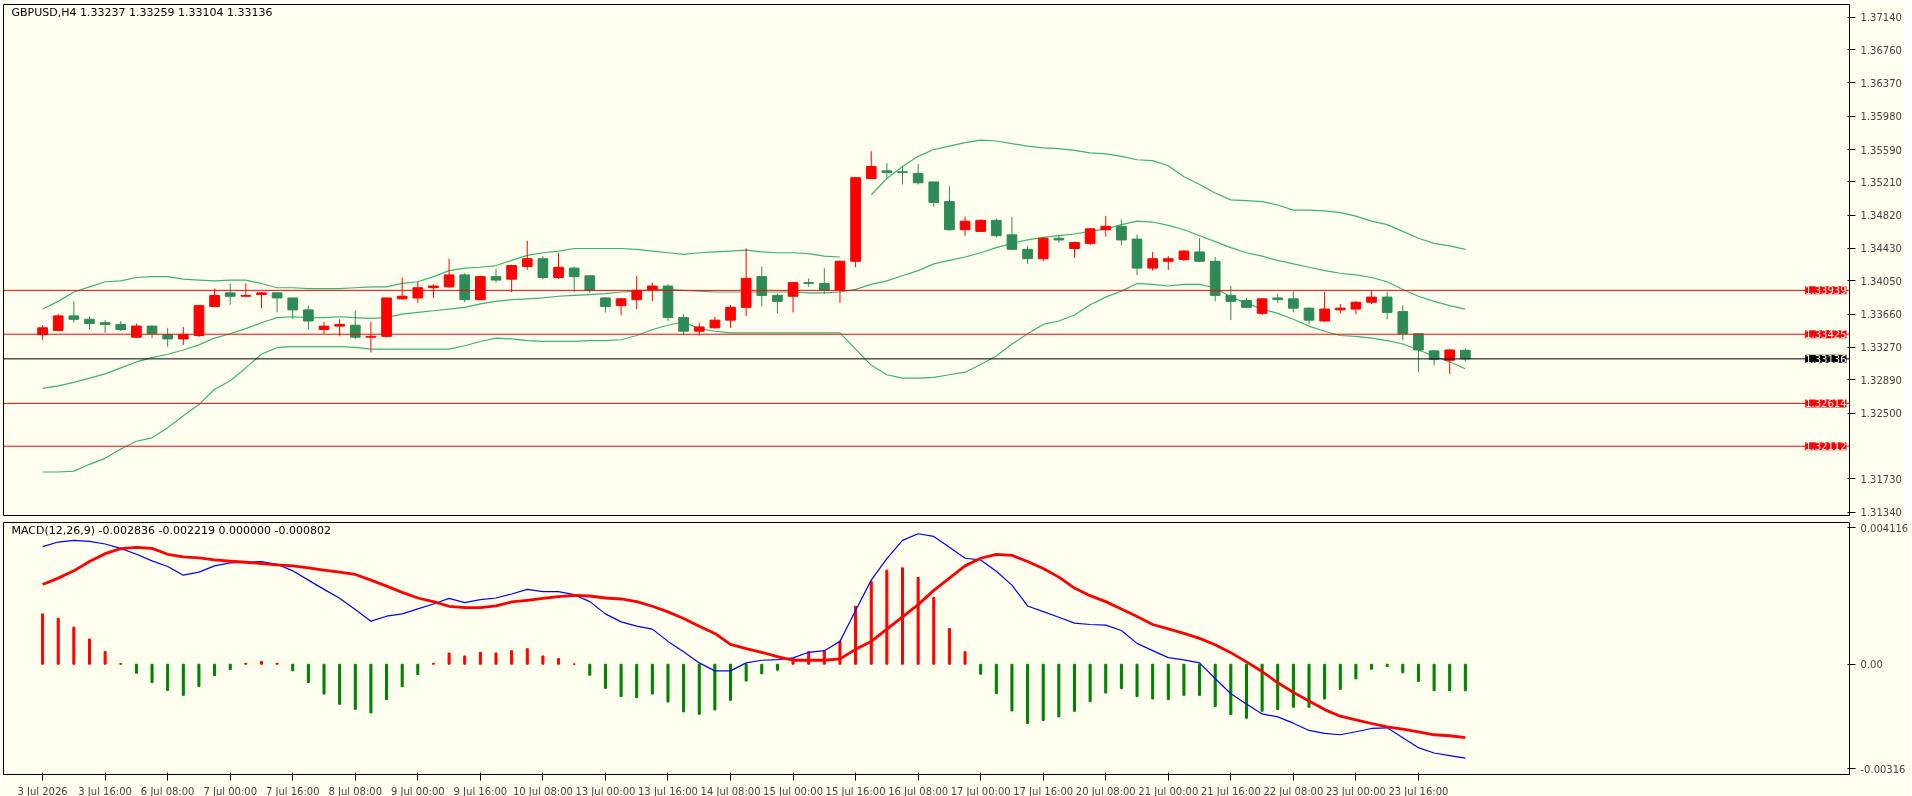 This screenshot has width=1912, height=796. I want to click on x-tick-label: 14 Jul 08:00, so click(730, 790).